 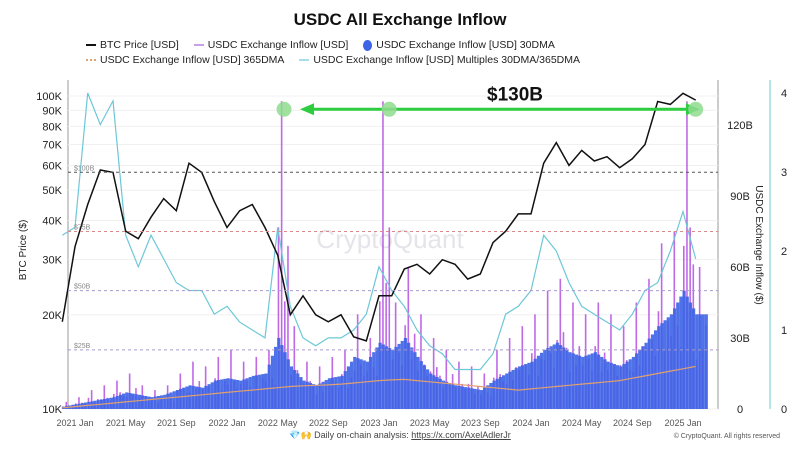 What do you see at coordinates (270, 45) in the screenshot?
I see `legend-inflow: USDC Exchange Inflow [USD]` at bounding box center [270, 45].